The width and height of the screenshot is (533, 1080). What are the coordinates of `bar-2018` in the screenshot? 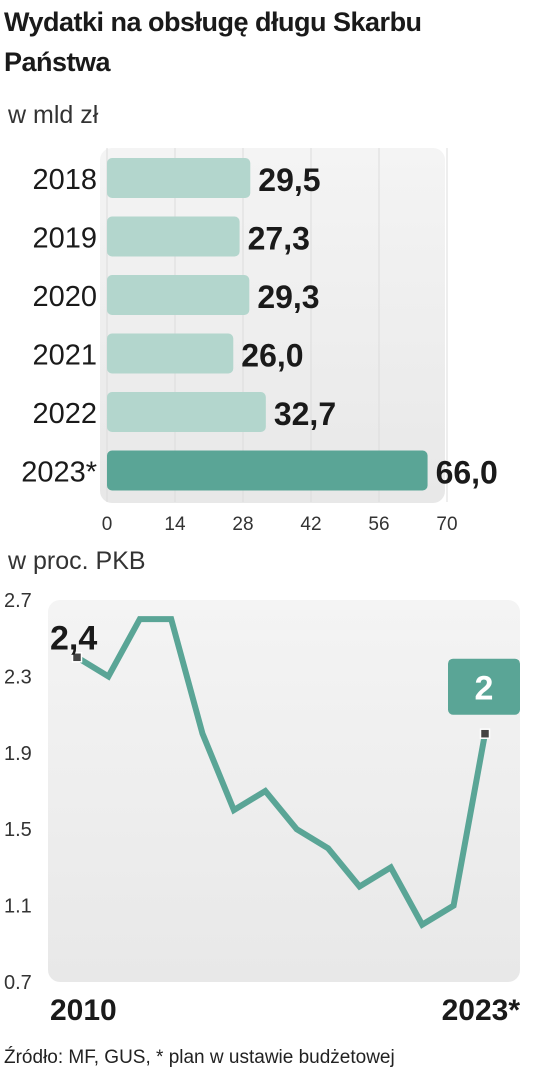 It's located at (179, 178).